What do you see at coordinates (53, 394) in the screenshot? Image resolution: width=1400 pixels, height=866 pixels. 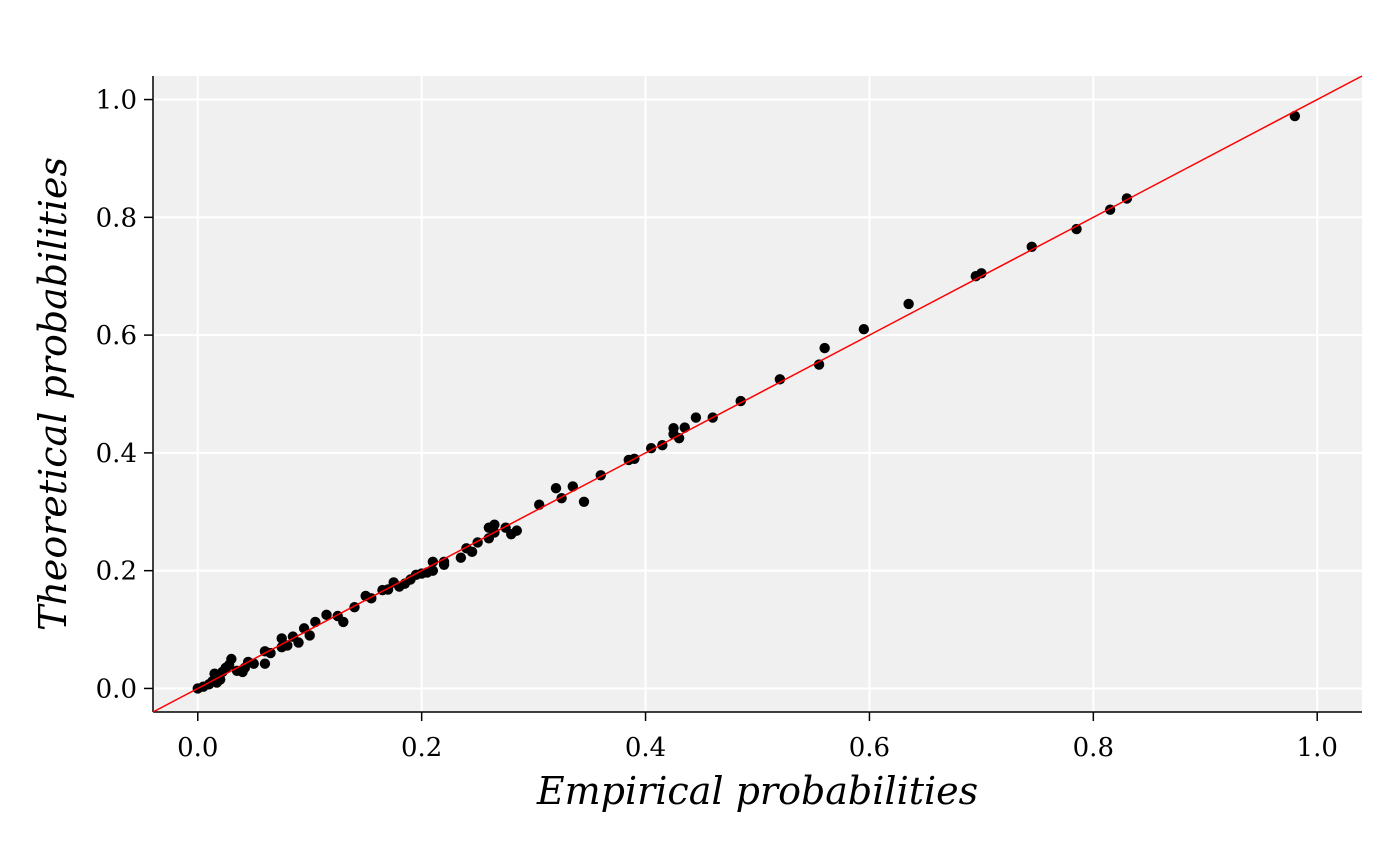 I see `y-axis-title: Theoretical probabilities` at bounding box center [53, 394].